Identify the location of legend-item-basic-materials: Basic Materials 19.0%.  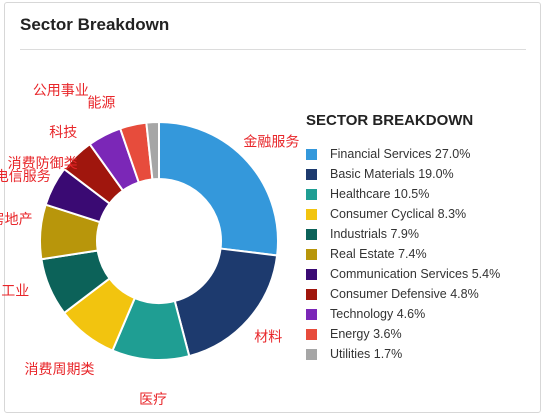
(403, 174).